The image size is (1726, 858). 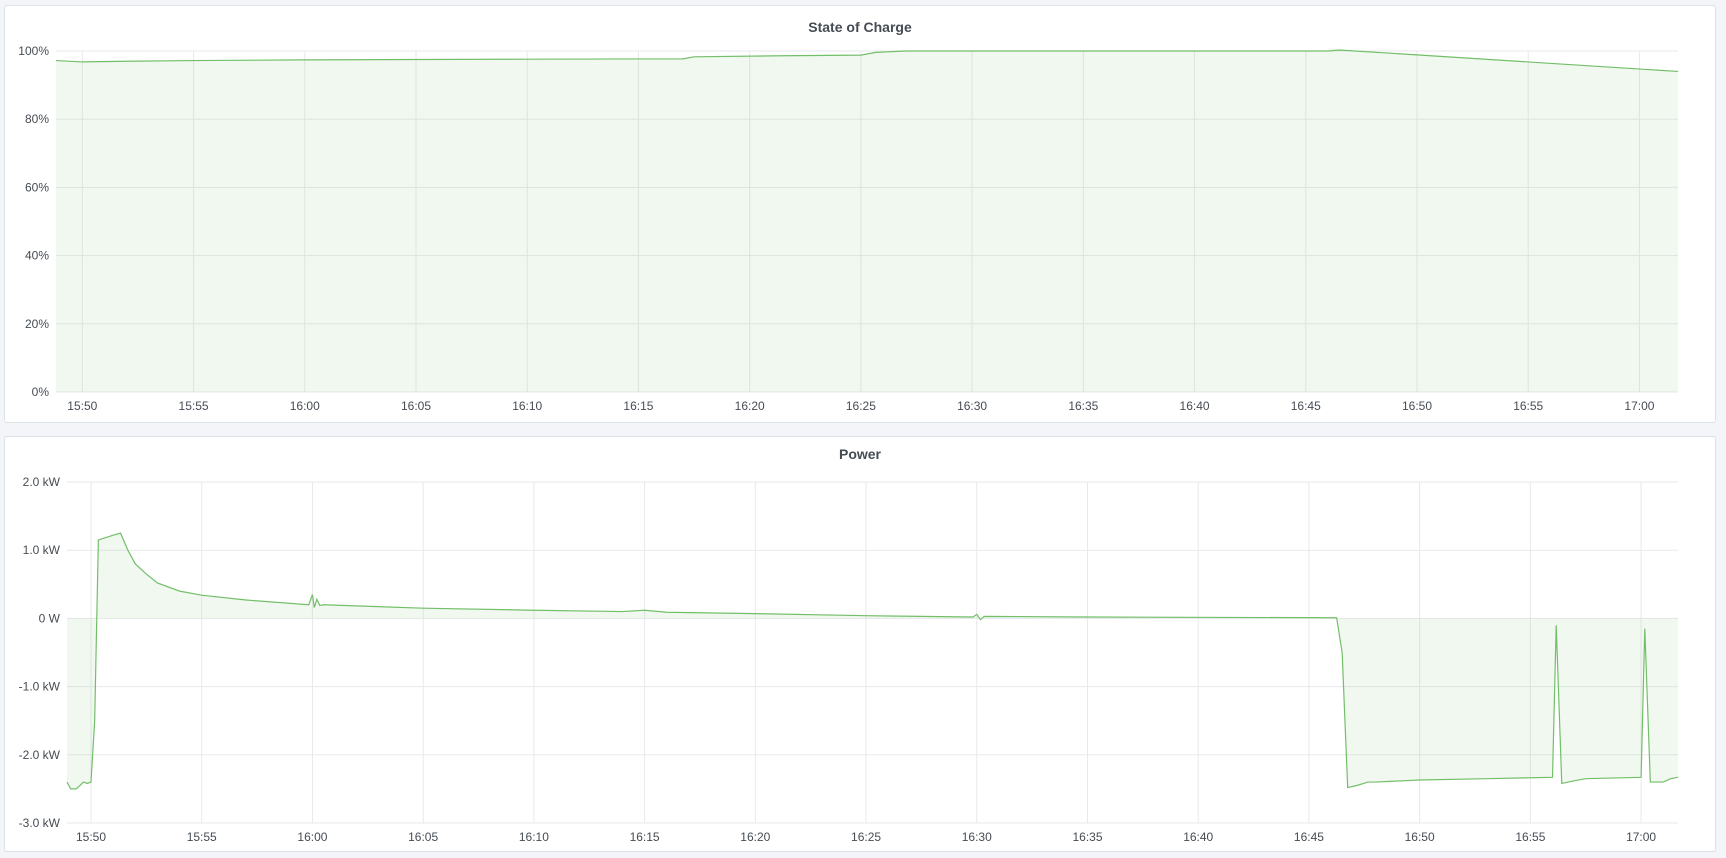 What do you see at coordinates (37, 187) in the screenshot?
I see `y-tick-label: 60%` at bounding box center [37, 187].